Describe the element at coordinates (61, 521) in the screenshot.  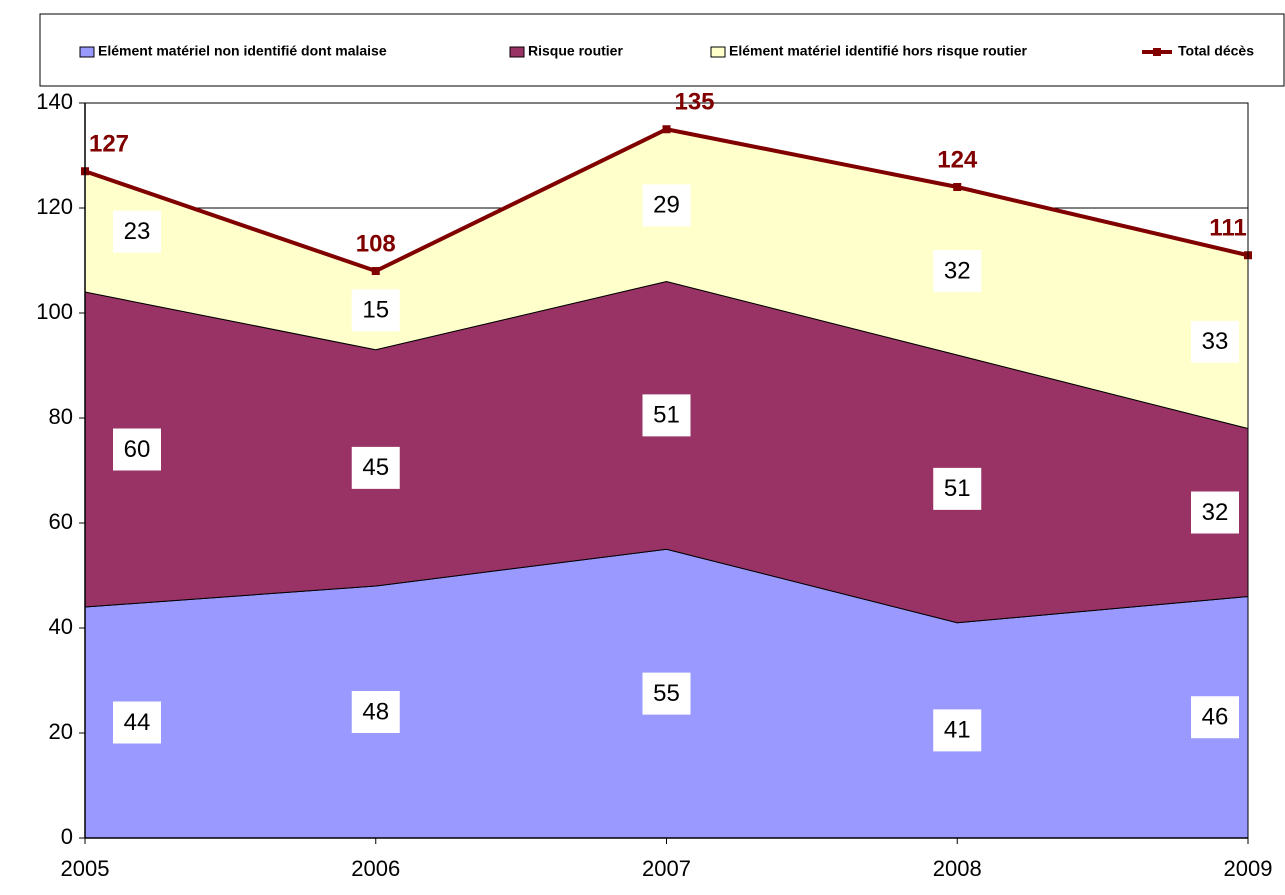
I see `y-tick-label: 60` at that location.